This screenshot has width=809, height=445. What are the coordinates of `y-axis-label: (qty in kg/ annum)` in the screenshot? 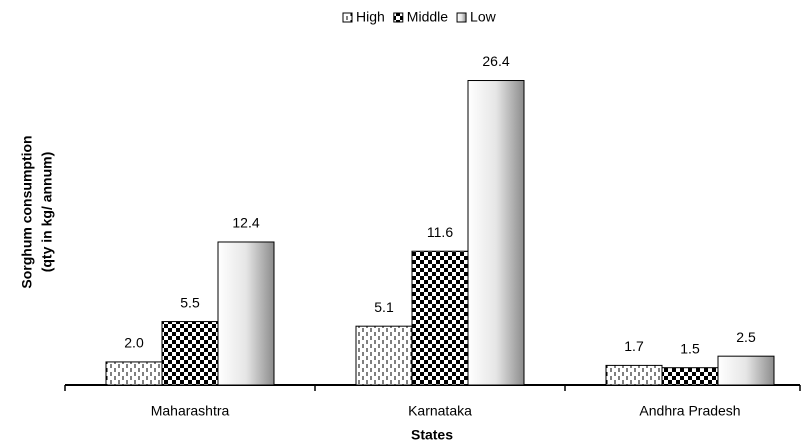 It's located at (47, 212).